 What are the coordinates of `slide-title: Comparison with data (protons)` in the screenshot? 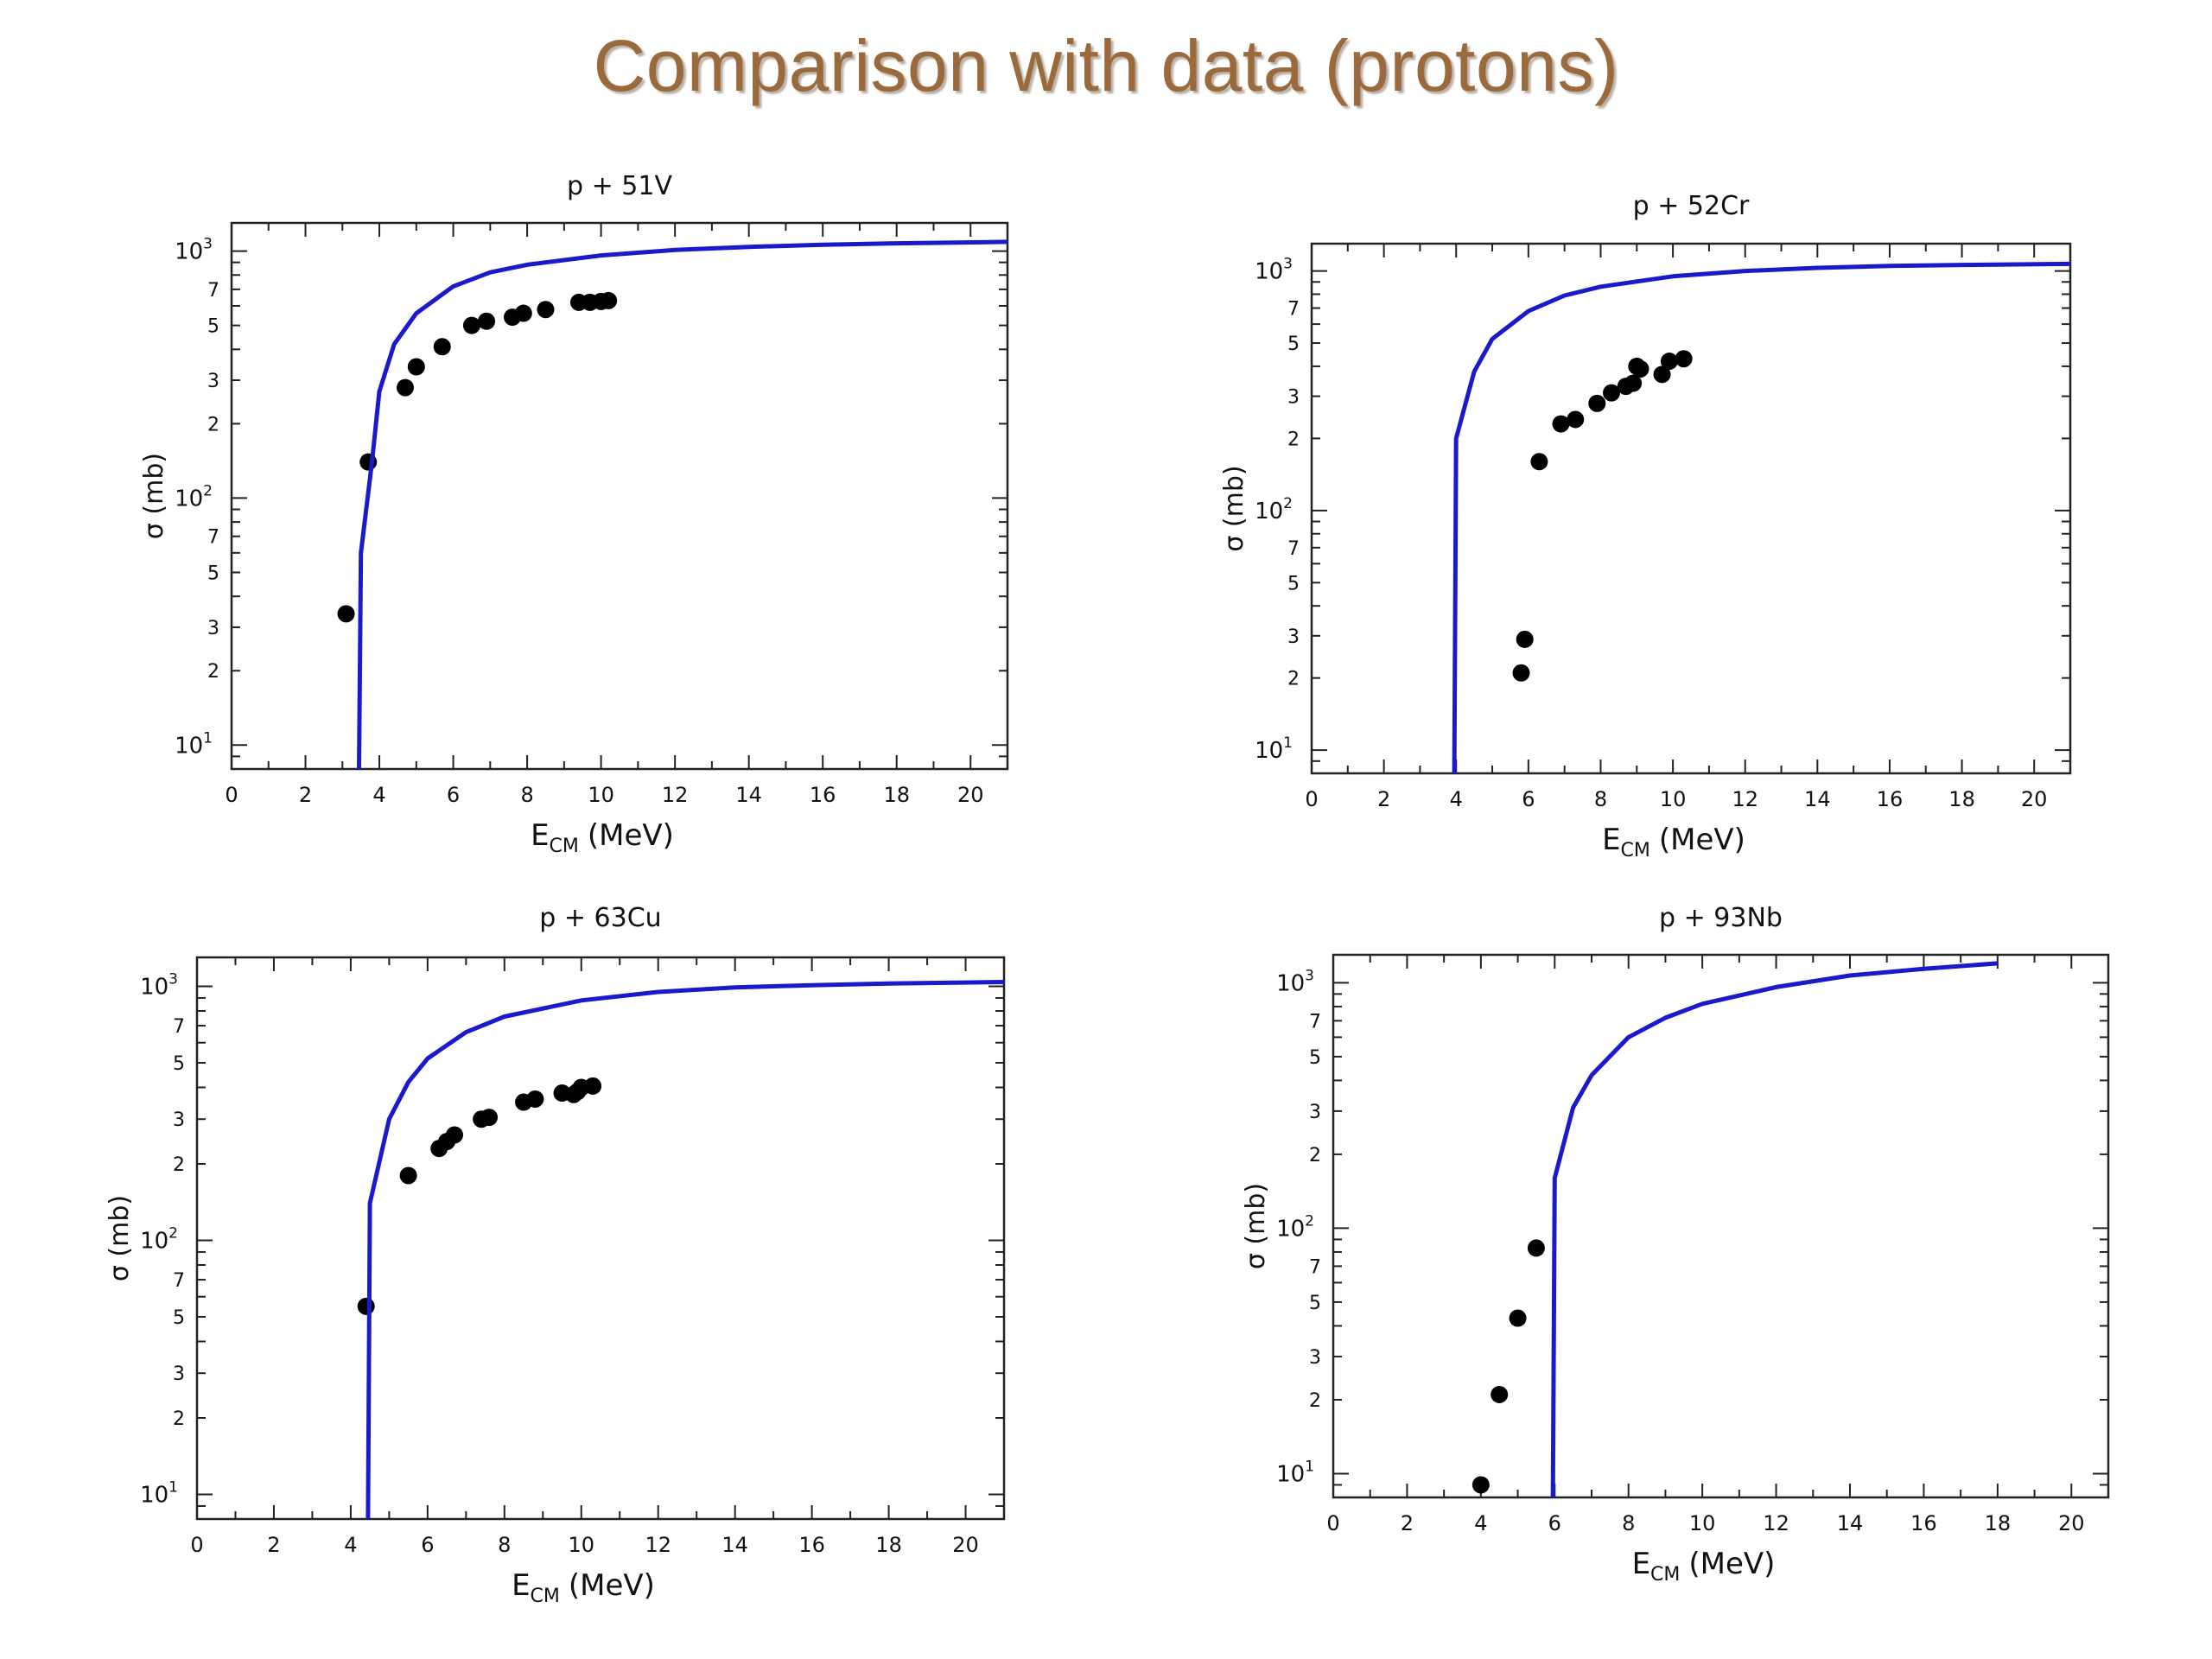 It's located at (1106, 65).